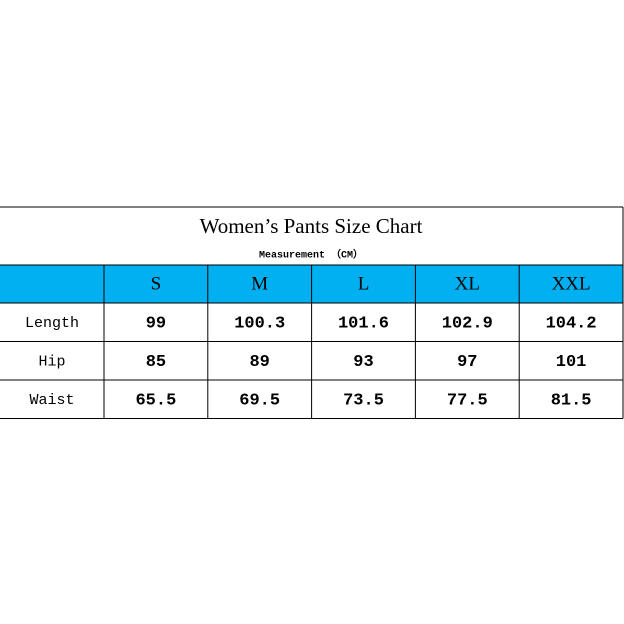  I want to click on cell-value: 99, so click(156, 324).